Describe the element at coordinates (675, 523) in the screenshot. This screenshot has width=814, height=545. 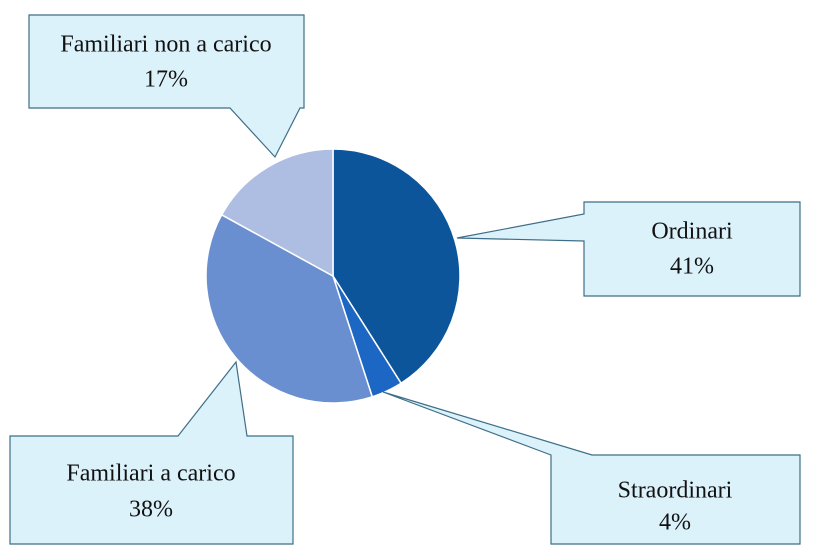
I see `value-label: 4%` at that location.